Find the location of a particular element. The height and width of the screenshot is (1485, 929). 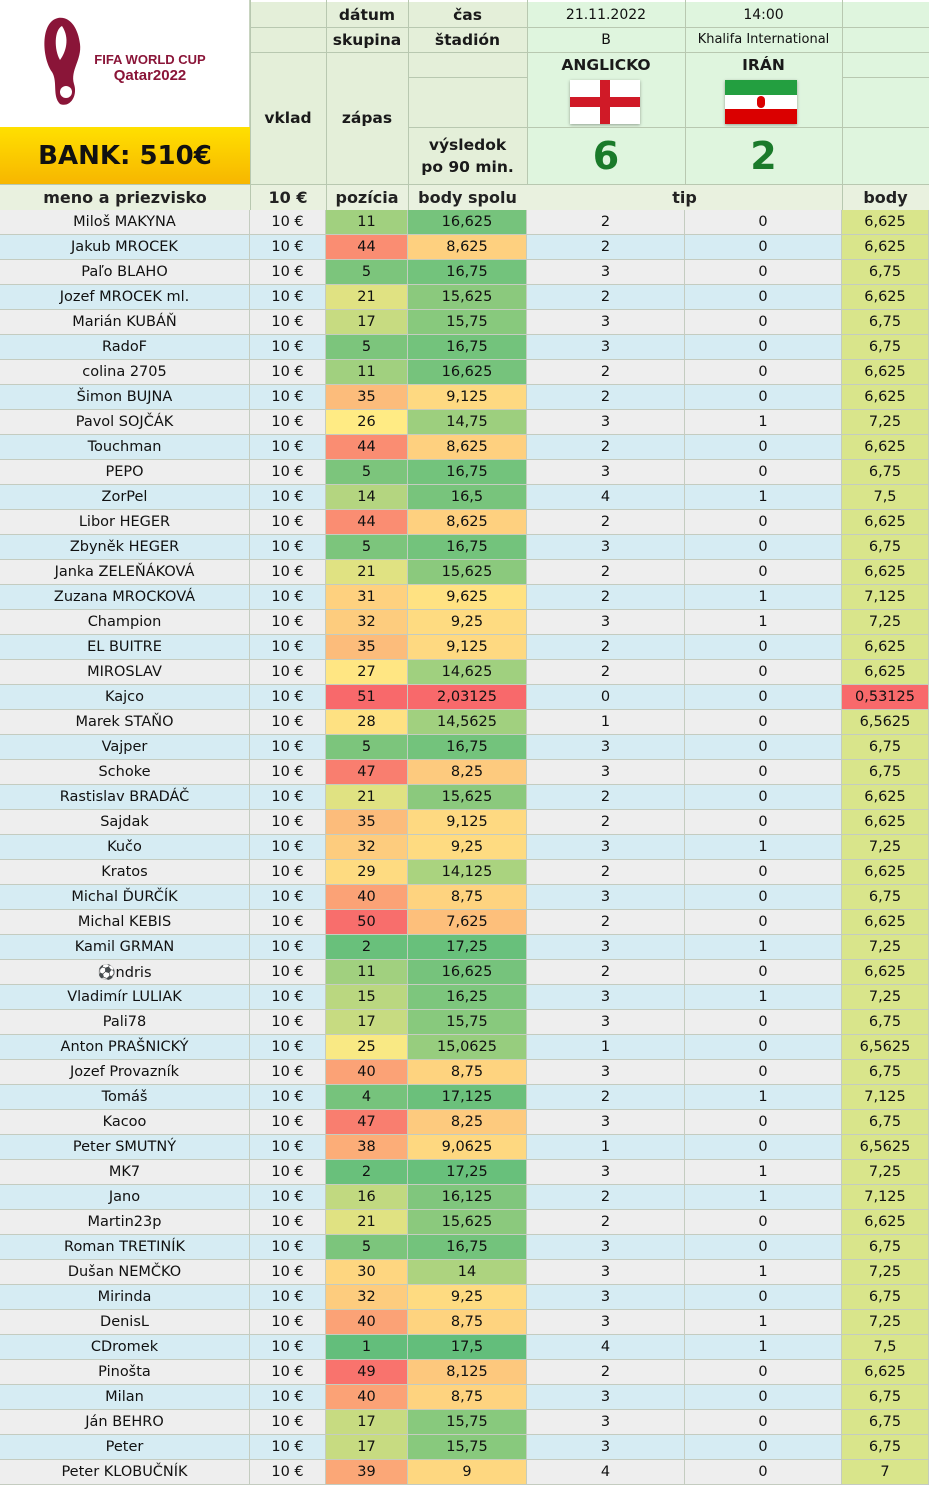

total-points-cell: 17,5 is located at coordinates (467, 1347).